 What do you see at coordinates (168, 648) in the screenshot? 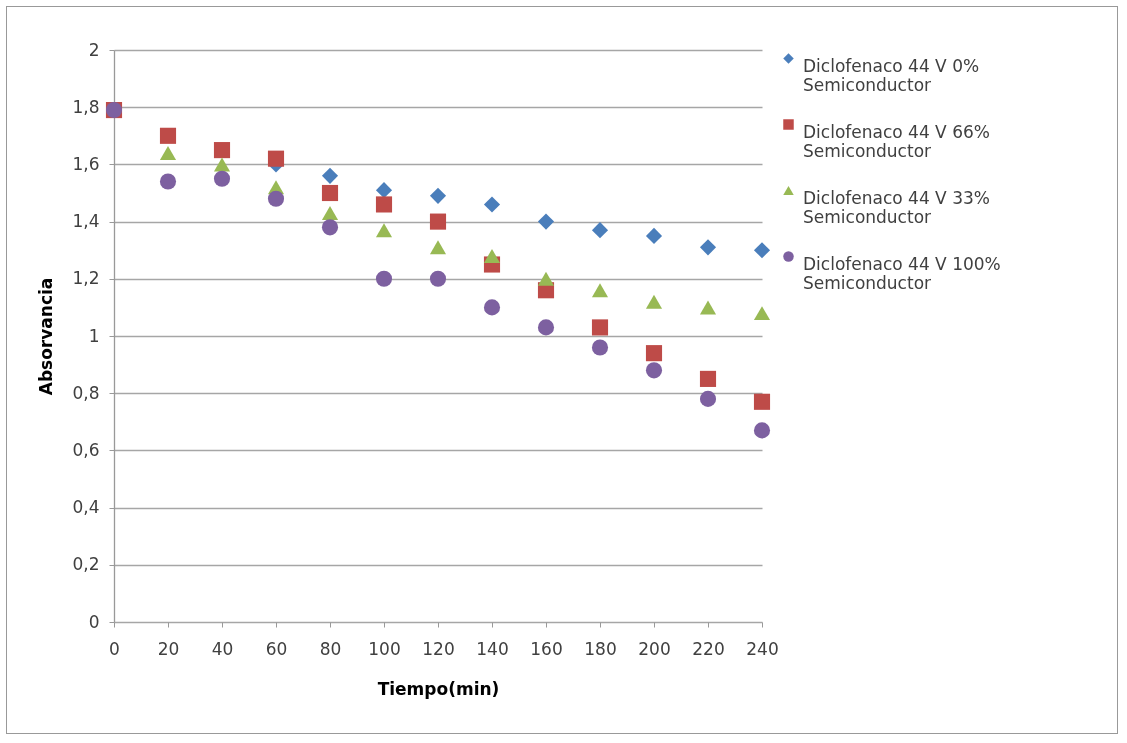
I see `x-tick-label: 20` at bounding box center [168, 648].